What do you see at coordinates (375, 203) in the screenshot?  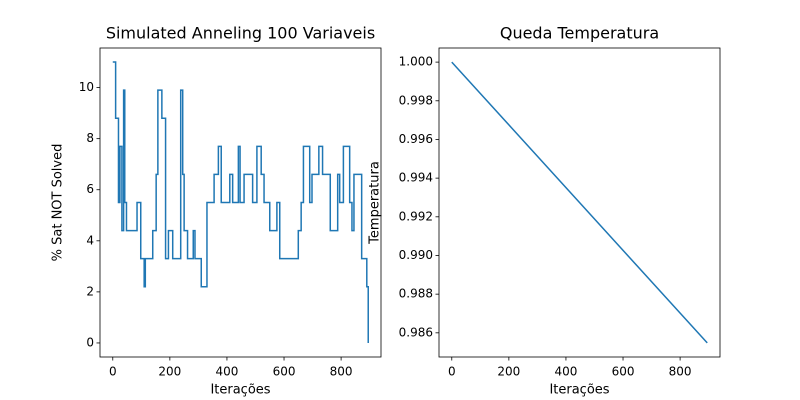 I see `y-axis-label: Temperatura` at bounding box center [375, 203].